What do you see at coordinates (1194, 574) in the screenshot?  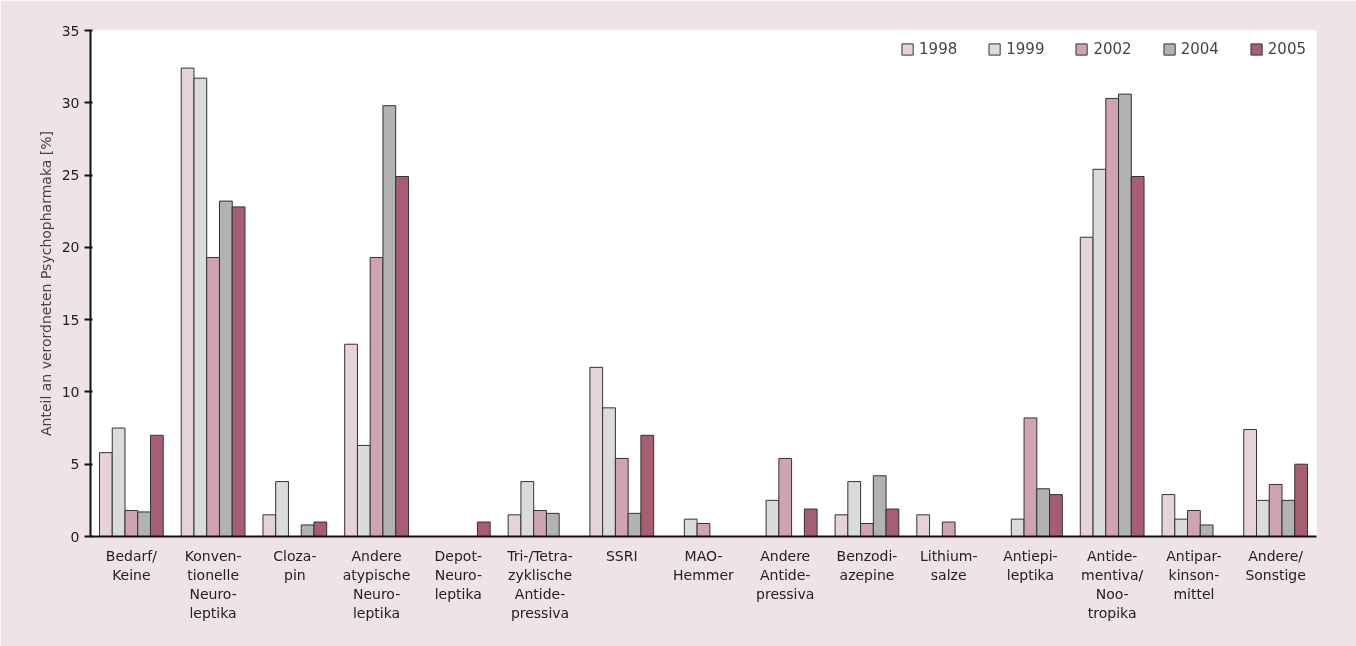 I see `x-tick-label: Antipar- kinson- mittel` at bounding box center [1194, 574].